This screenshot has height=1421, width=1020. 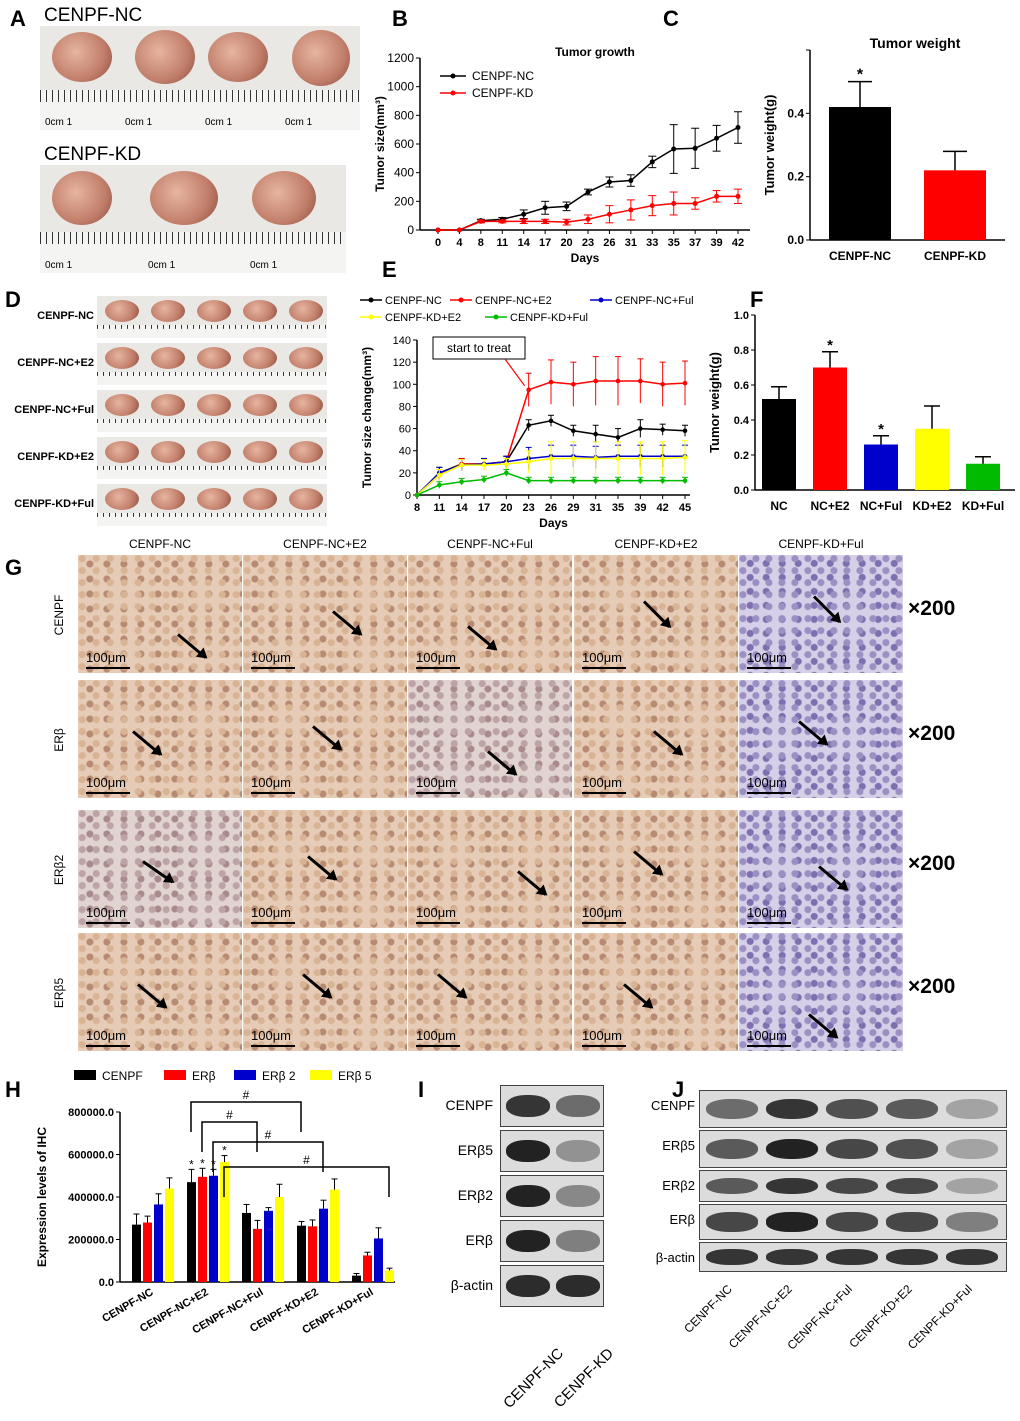 What do you see at coordinates (769, 145) in the screenshot?
I see `y-axis-label: Tumor weight(g)` at bounding box center [769, 145].